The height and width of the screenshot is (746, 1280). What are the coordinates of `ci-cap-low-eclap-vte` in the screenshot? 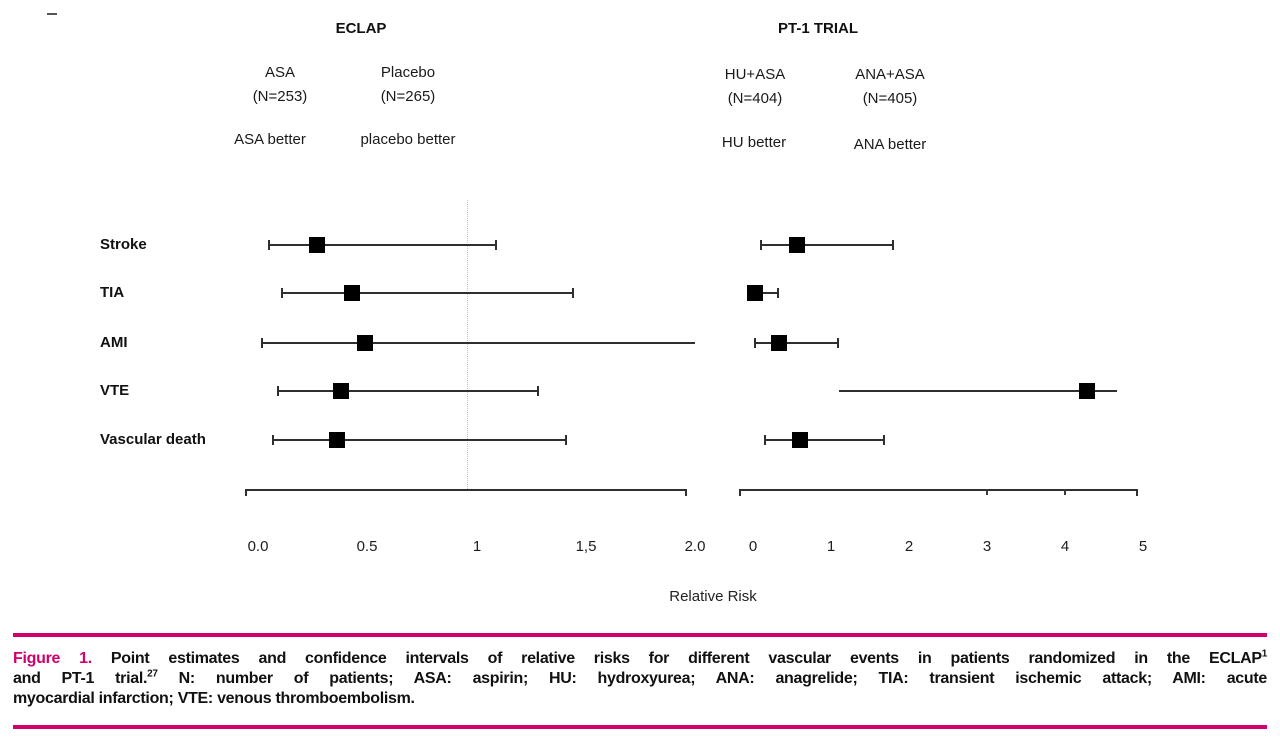 It's located at (278, 391).